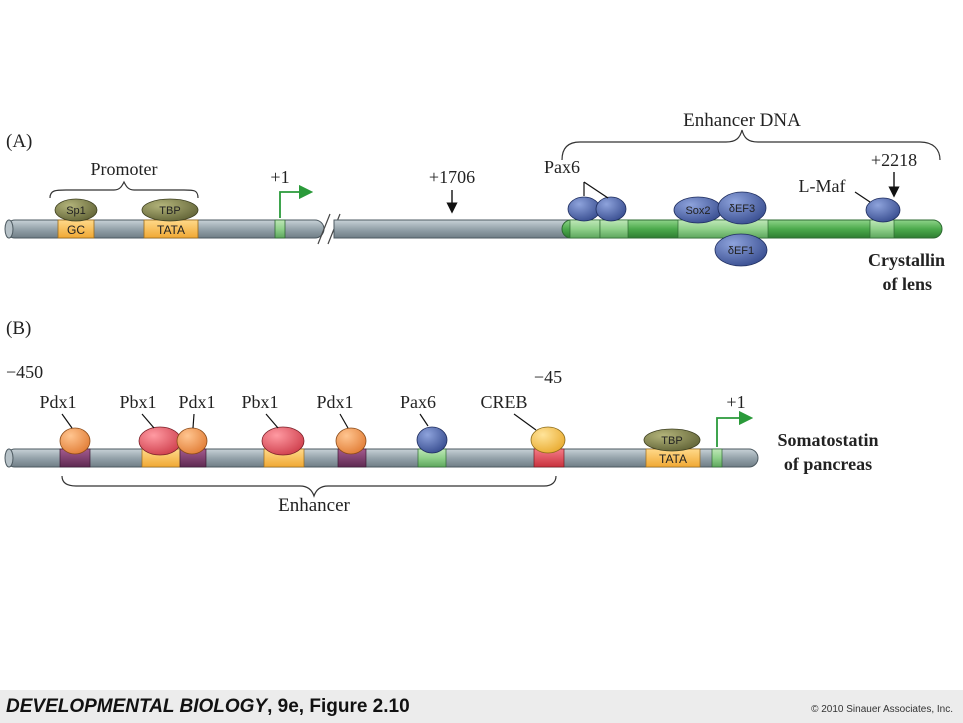 The image size is (963, 723). What do you see at coordinates (171, 230) in the screenshot?
I see `tata-box-label-a: TATA` at bounding box center [171, 230].